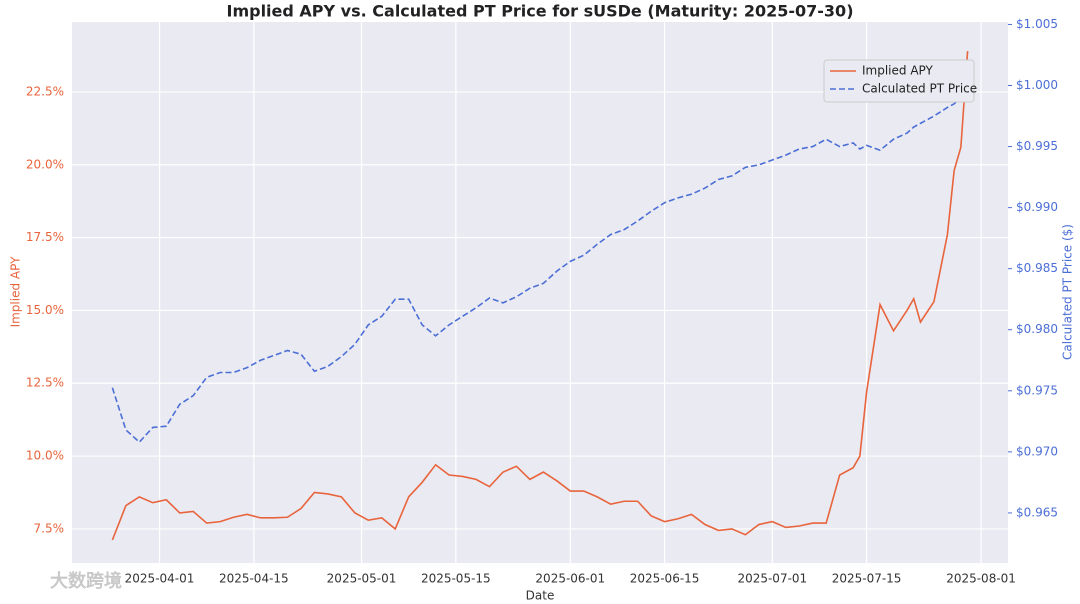  I want to click on x-tick-label: 2025-06-15, so click(665, 579).